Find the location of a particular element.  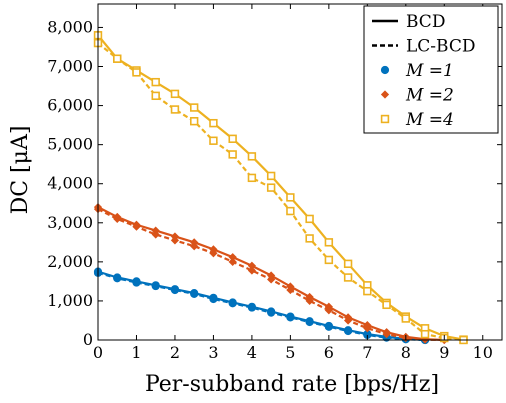

y-tick-label: 4,000 is located at coordinates (70, 183).